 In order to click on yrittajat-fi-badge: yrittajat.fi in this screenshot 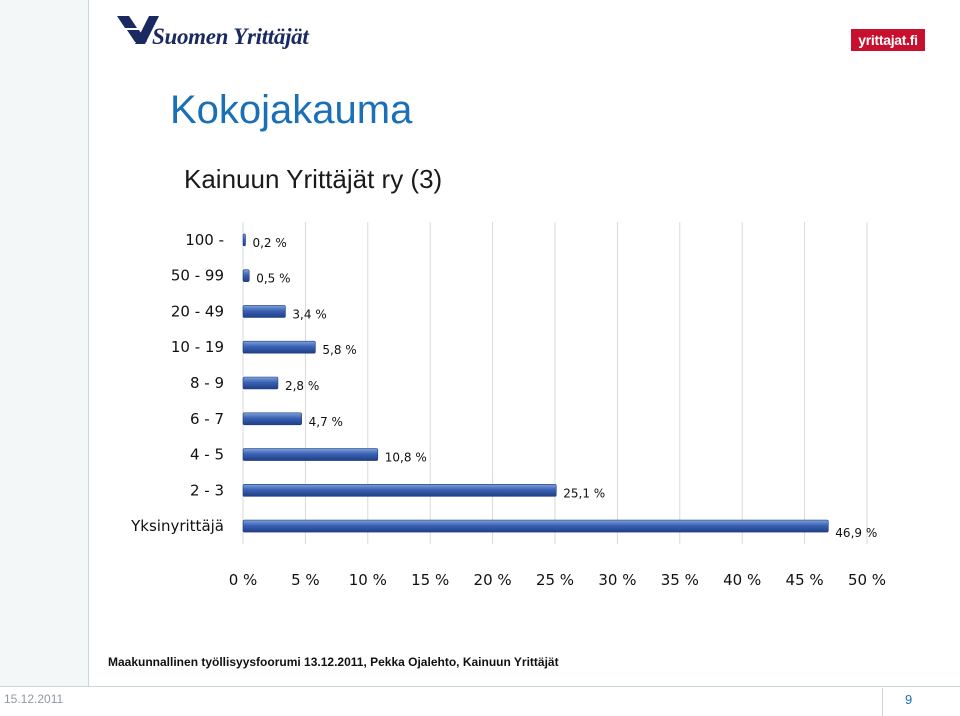, I will do `click(888, 40)`.